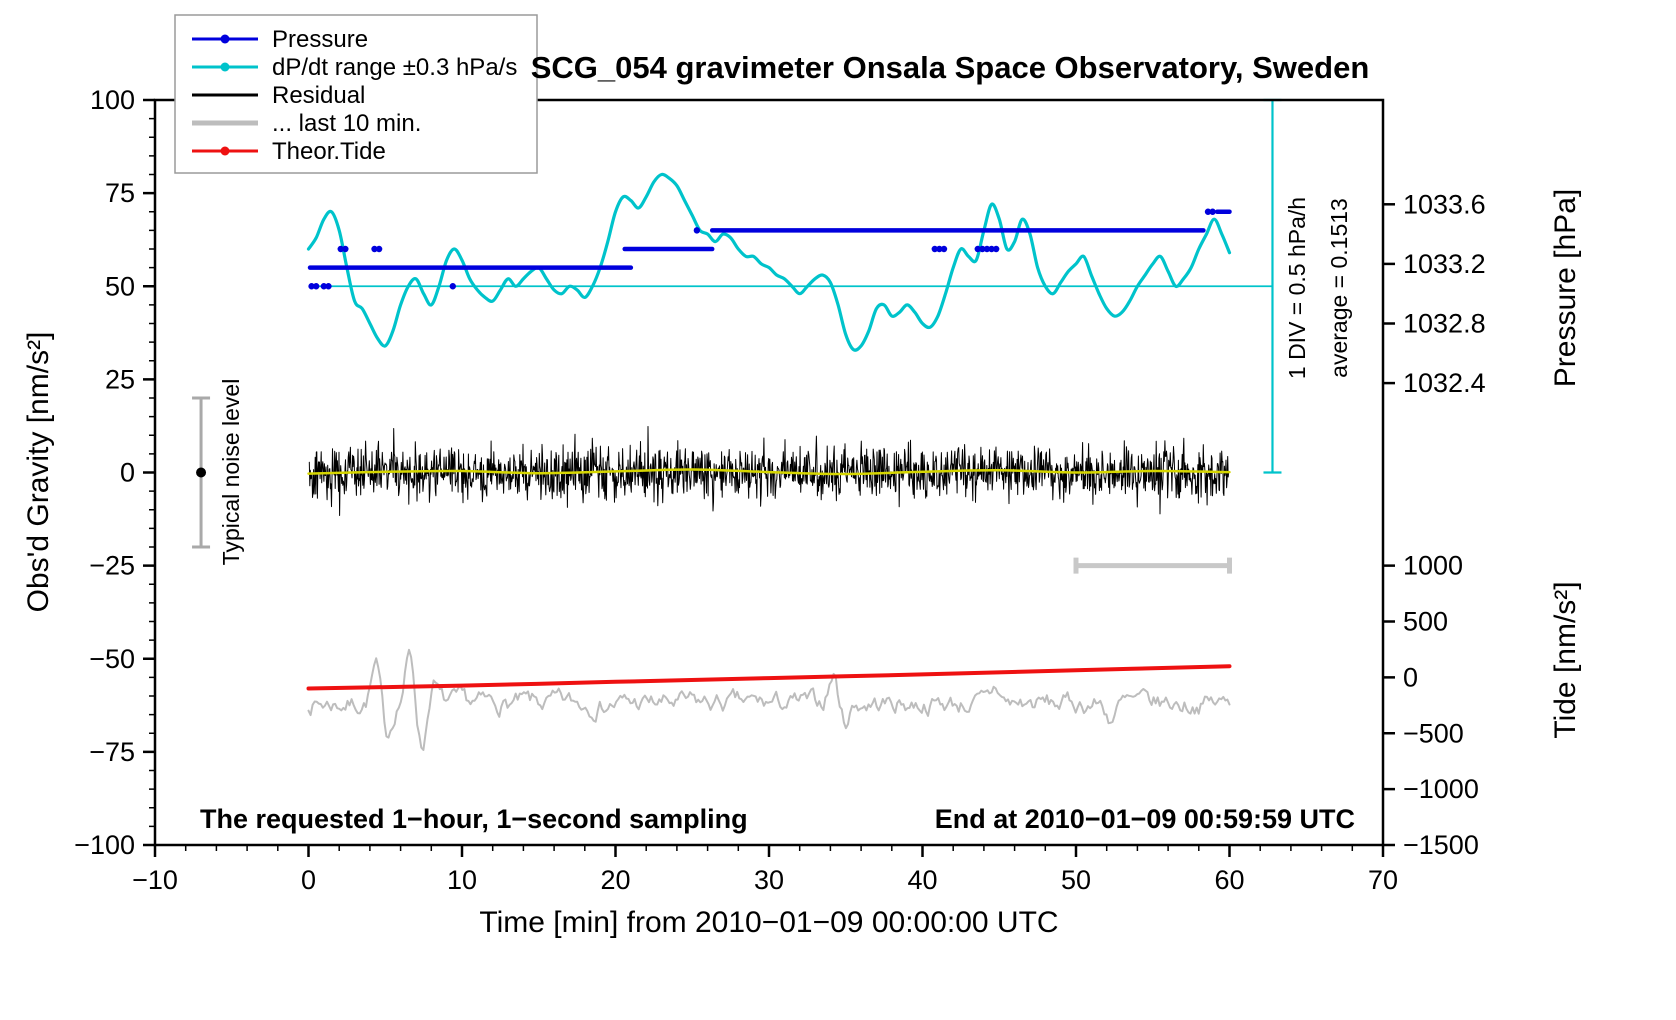 Image resolution: width=1676 pixels, height=1020 pixels. What do you see at coordinates (1565, 659) in the screenshot?
I see `tide-axis-label: Tide [nm/s²]` at bounding box center [1565, 659].